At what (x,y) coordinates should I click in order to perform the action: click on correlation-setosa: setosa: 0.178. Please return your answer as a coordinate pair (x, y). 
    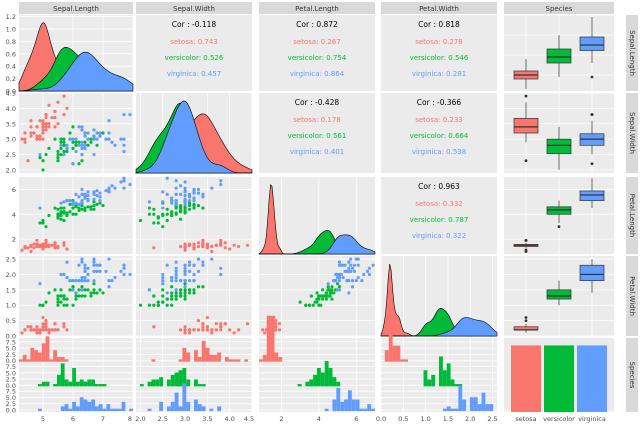
    Looking at the image, I should click on (317, 120).